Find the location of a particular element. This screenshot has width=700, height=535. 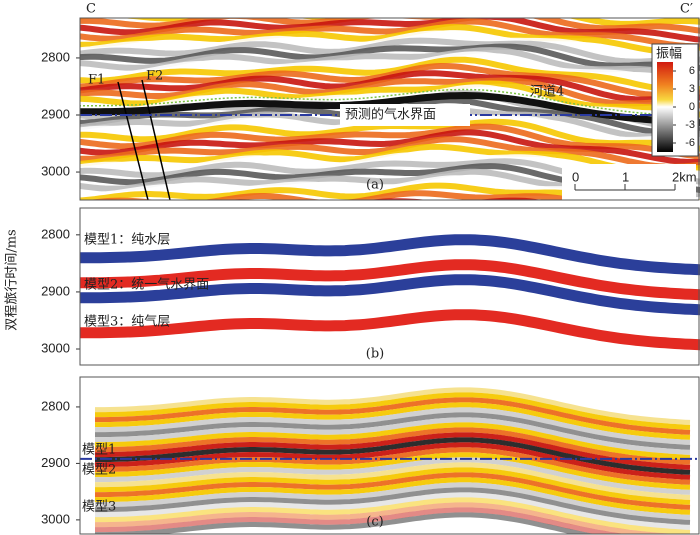

model-label: 模型2：统一气水界面 is located at coordinates (146, 285).